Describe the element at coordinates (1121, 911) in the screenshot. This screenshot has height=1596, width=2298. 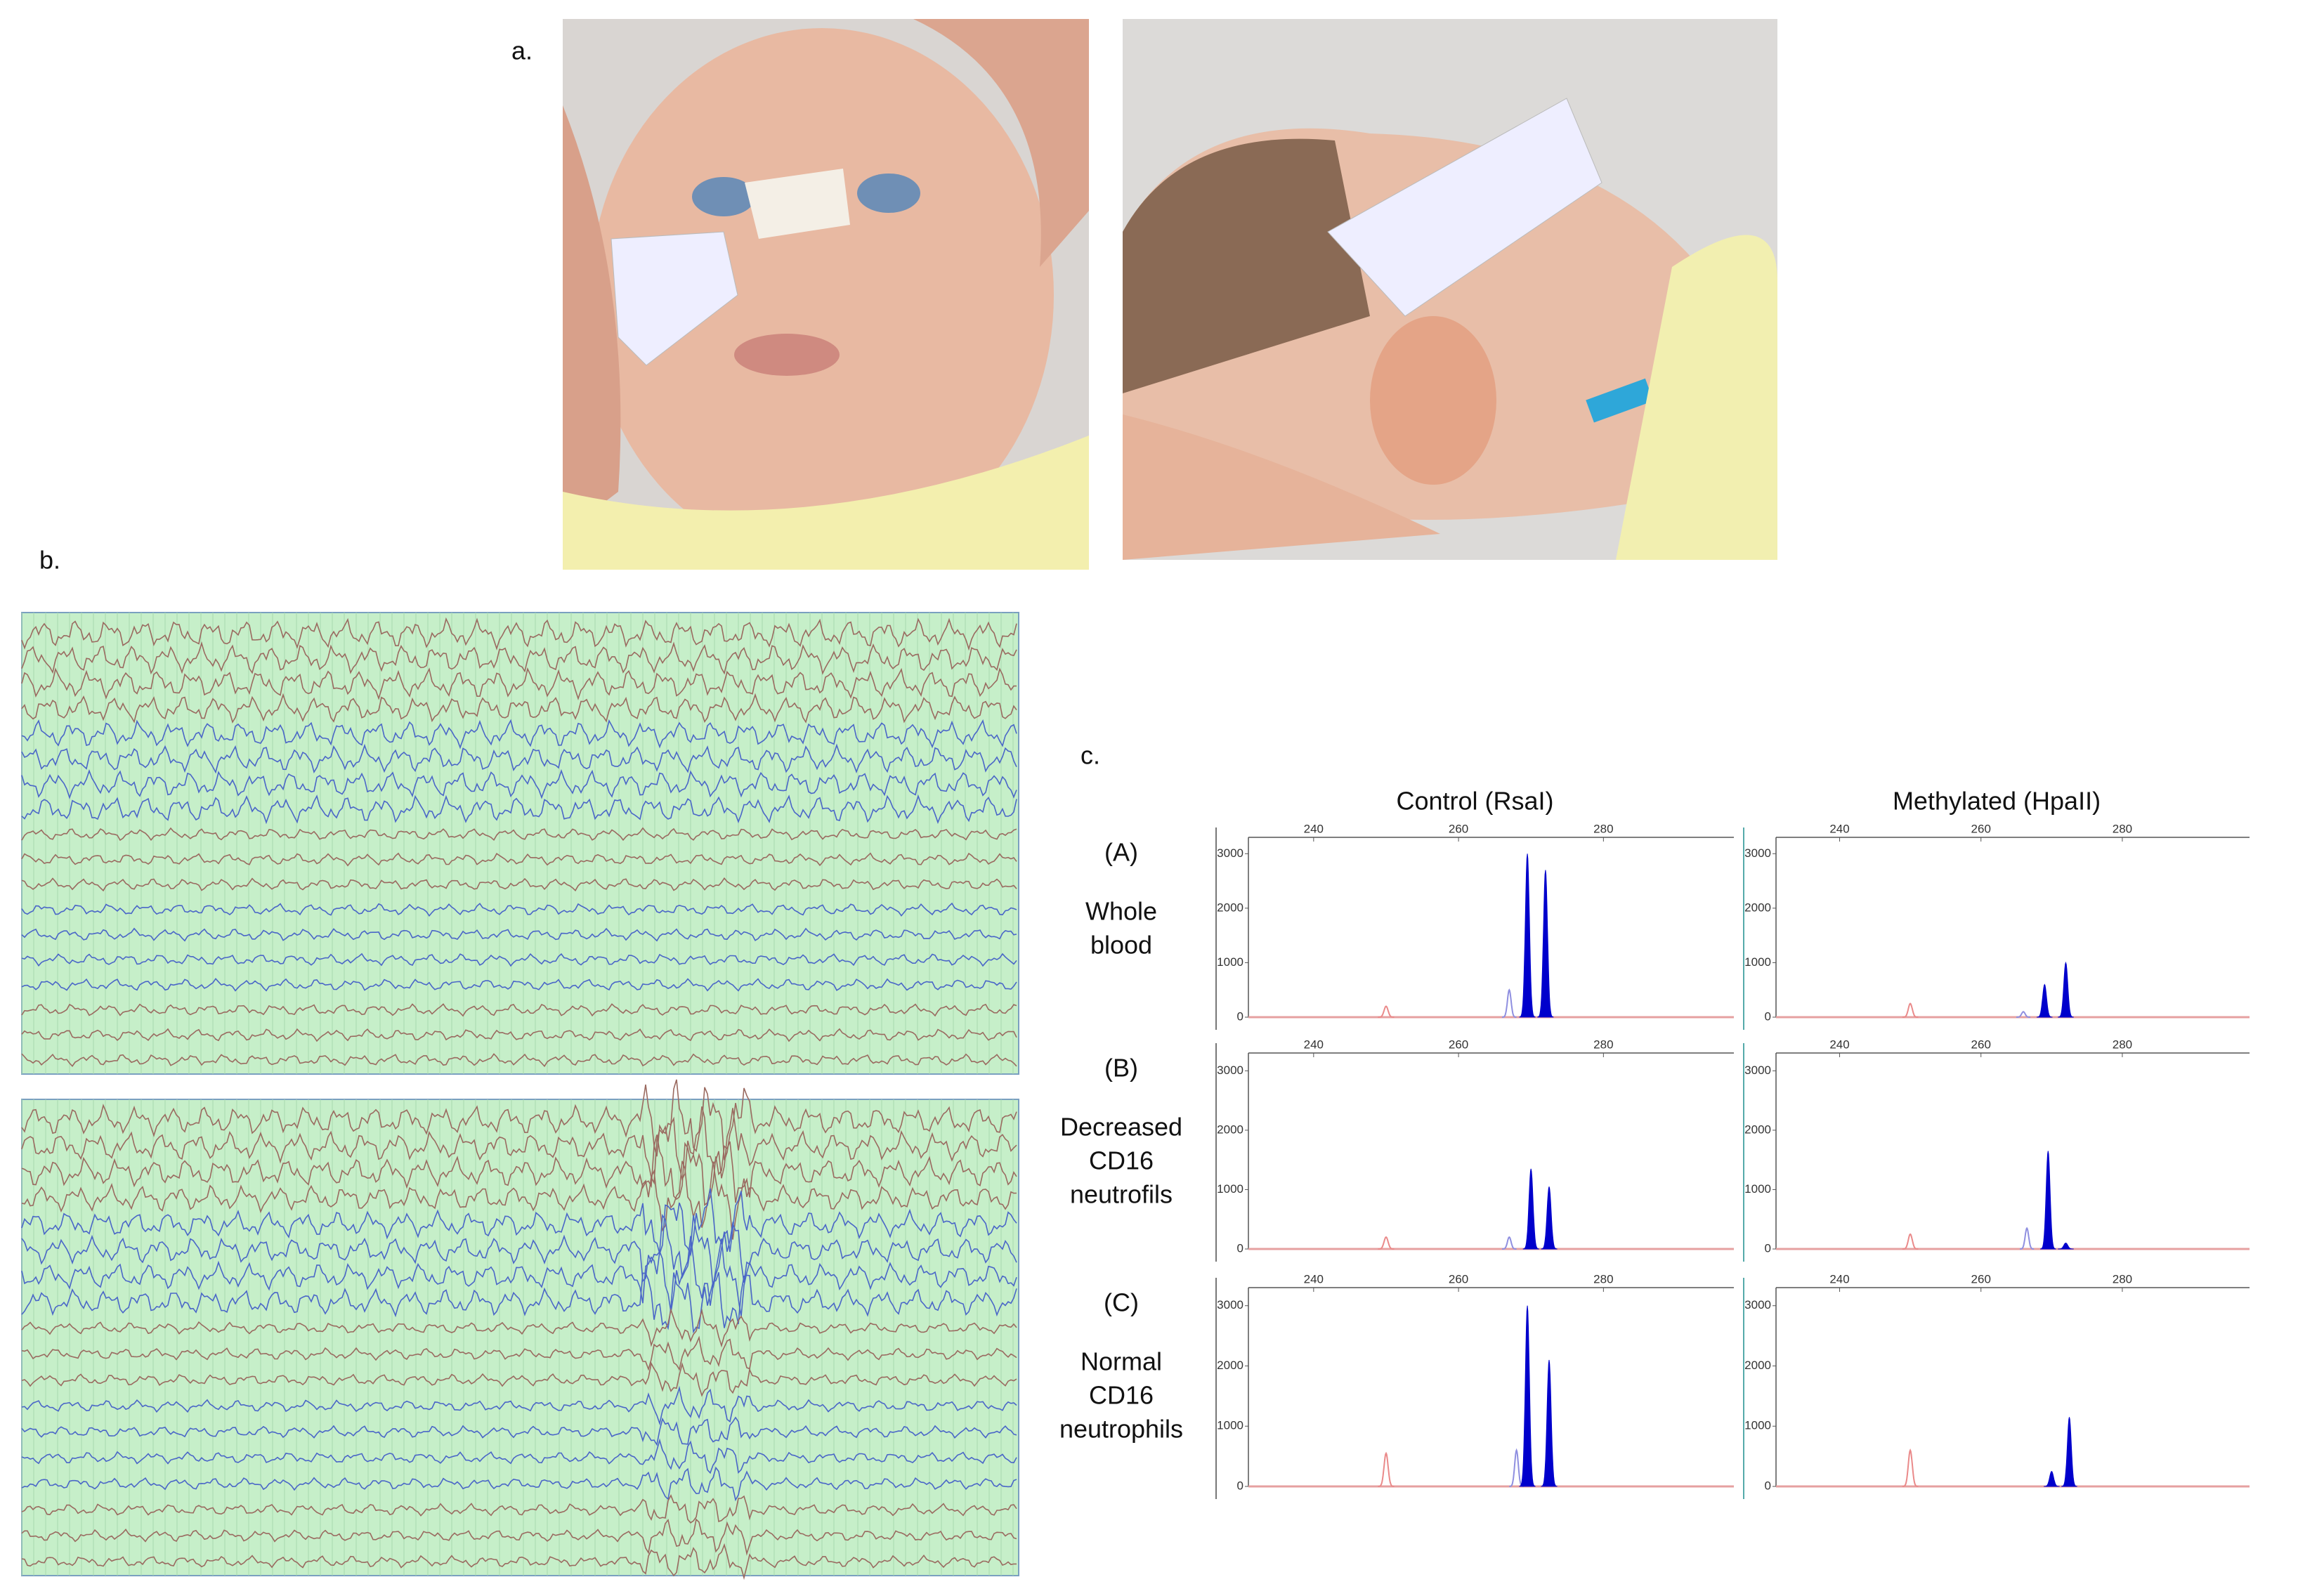
I see `row-label: Whole` at that location.